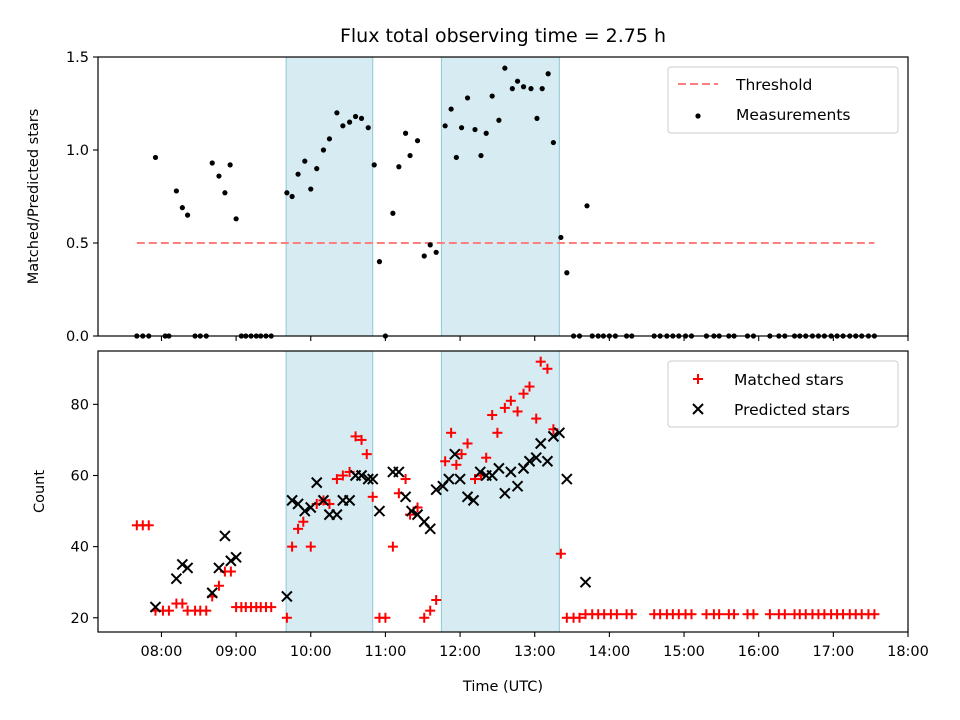 This screenshot has height=720, width=960. Describe the element at coordinates (40, 491) in the screenshot. I see `bottom-y-axis-label: Count` at that location.